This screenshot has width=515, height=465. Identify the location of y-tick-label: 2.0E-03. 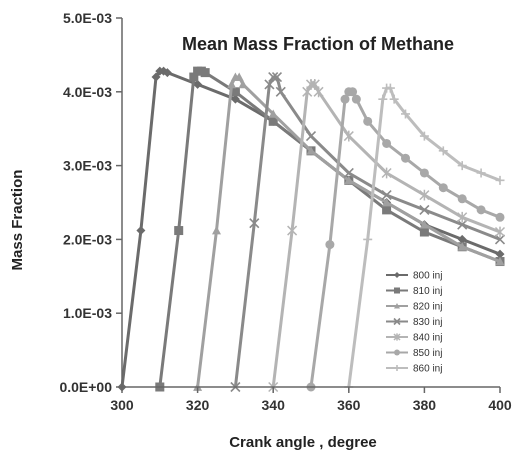
(87, 239).